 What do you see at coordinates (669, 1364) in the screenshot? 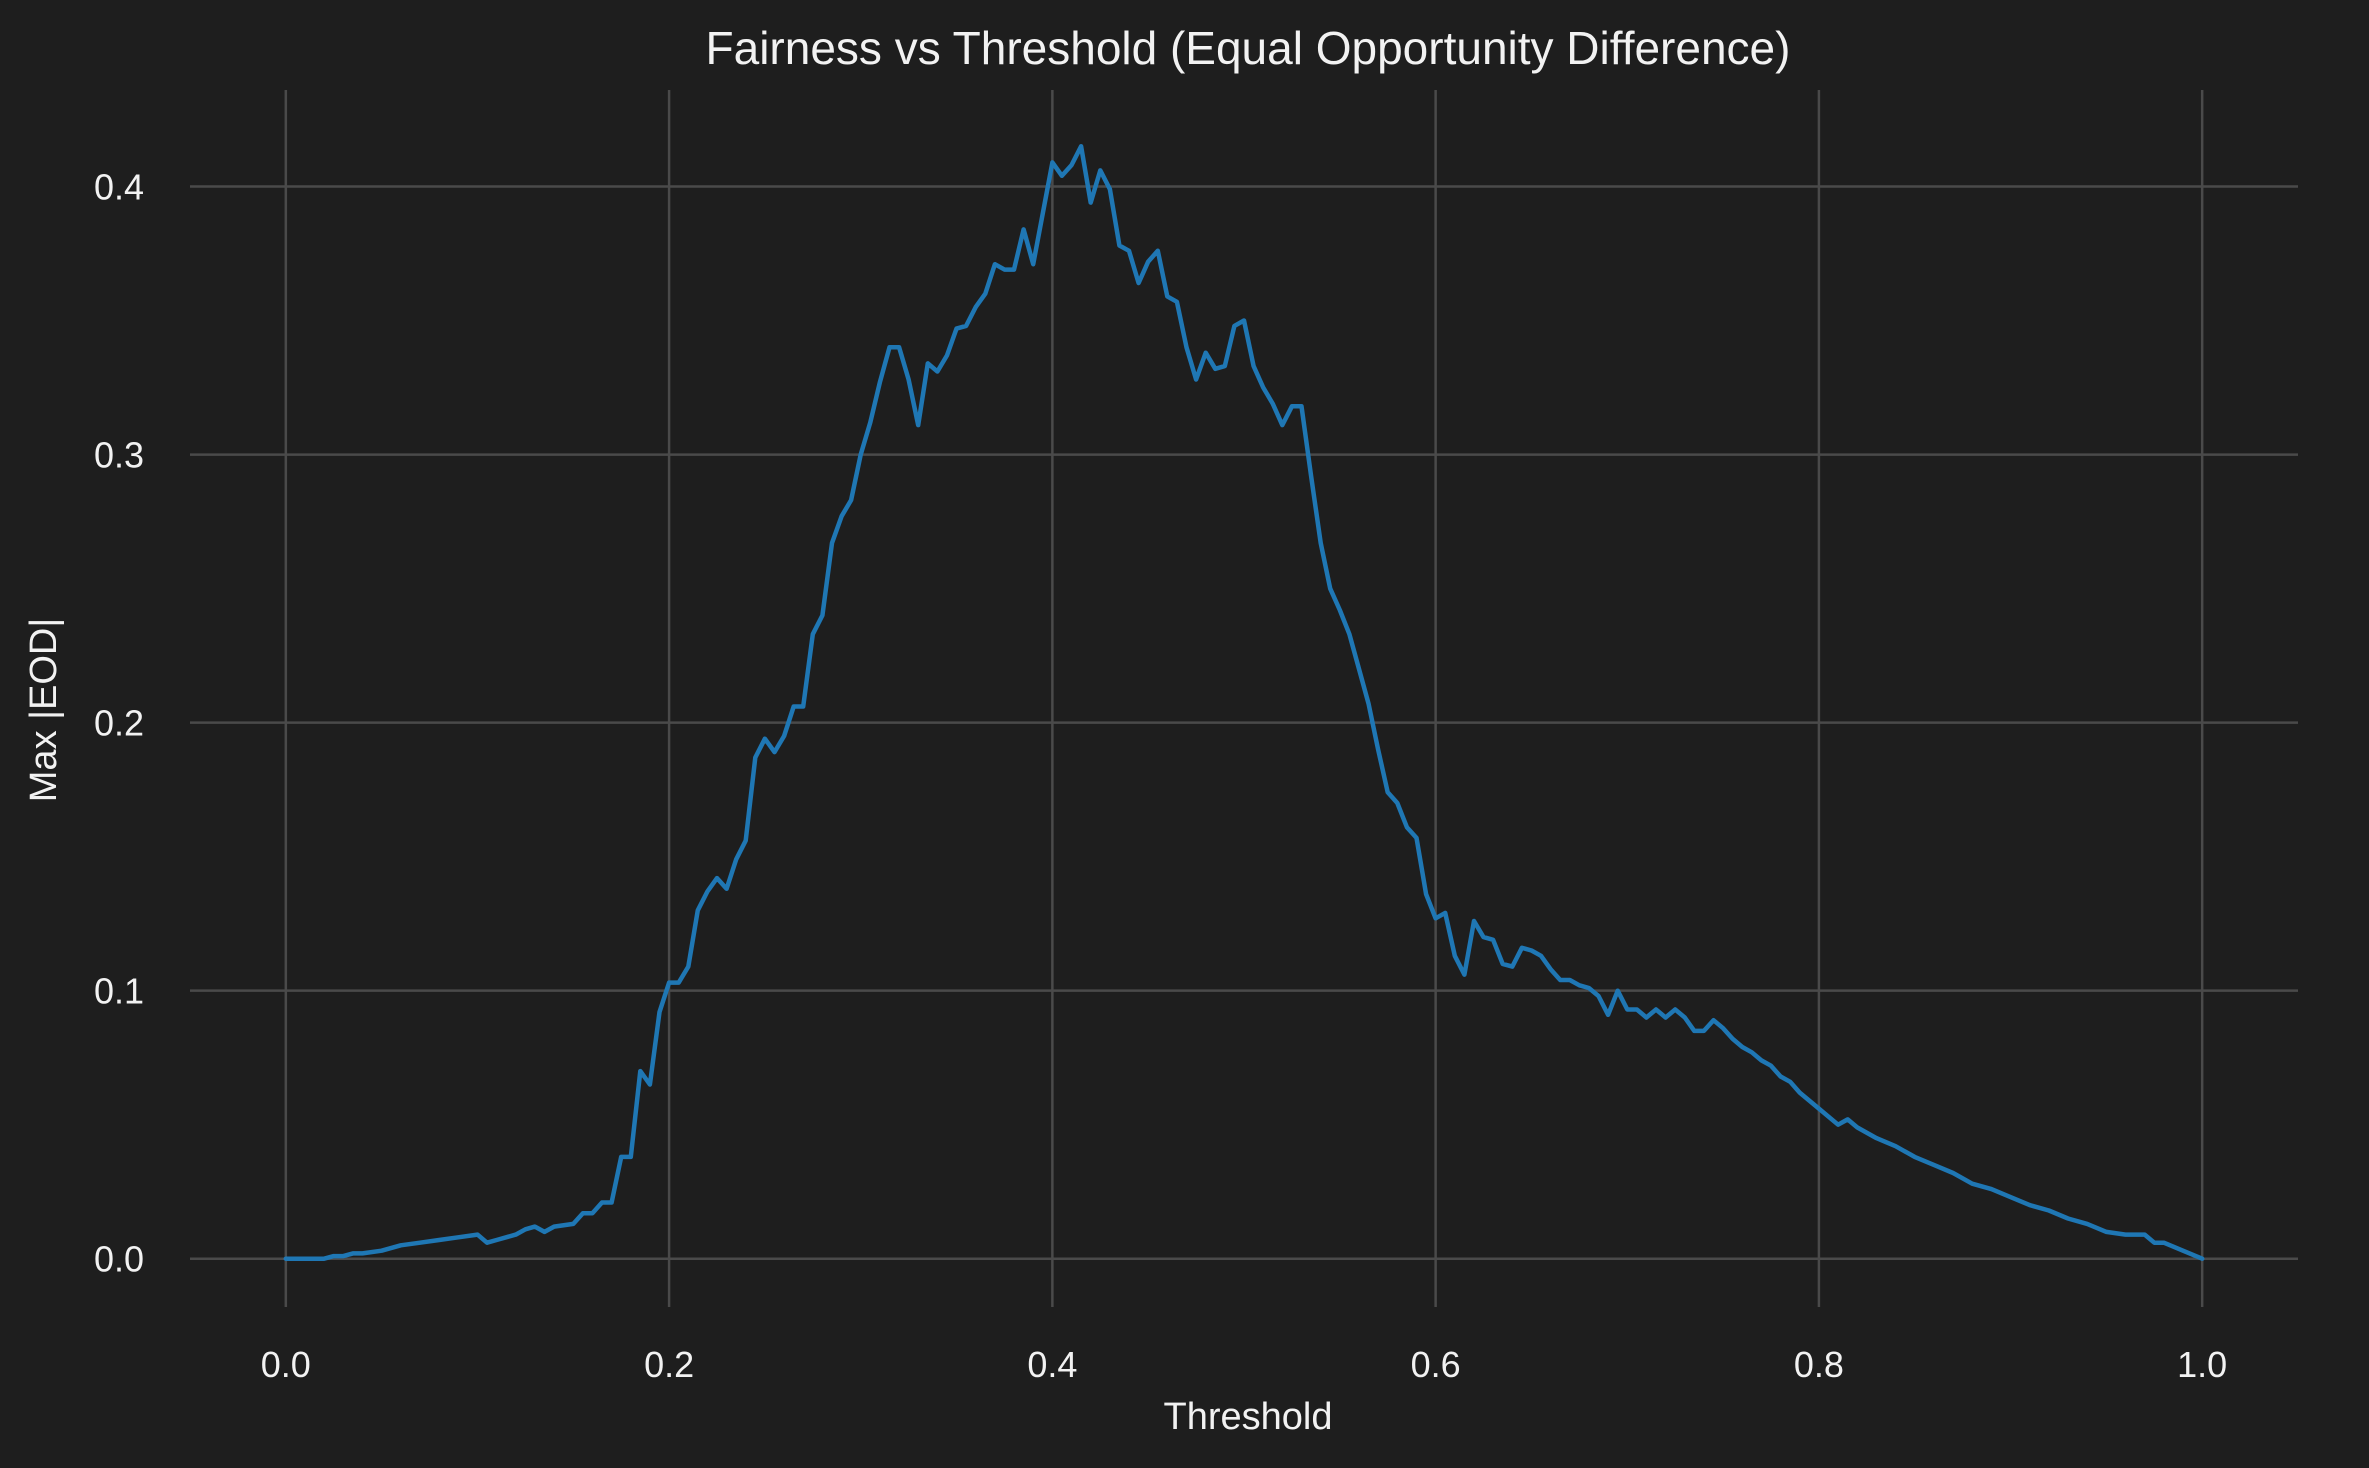
I see `x-tick-label: 0.2` at bounding box center [669, 1364].